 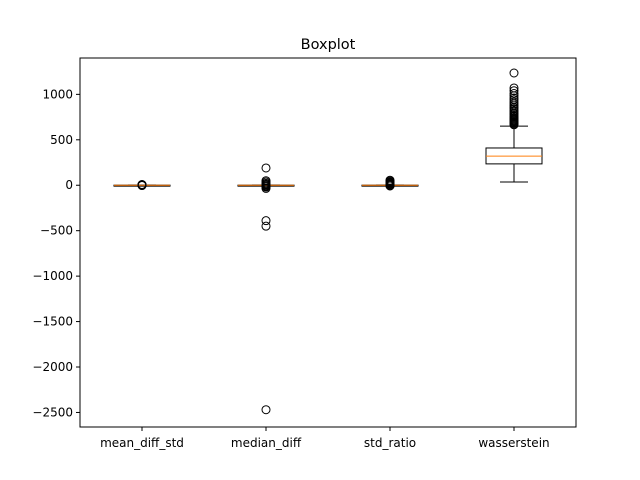 What do you see at coordinates (52, 412) in the screenshot?
I see `y-tick-label: −2500` at bounding box center [52, 412].